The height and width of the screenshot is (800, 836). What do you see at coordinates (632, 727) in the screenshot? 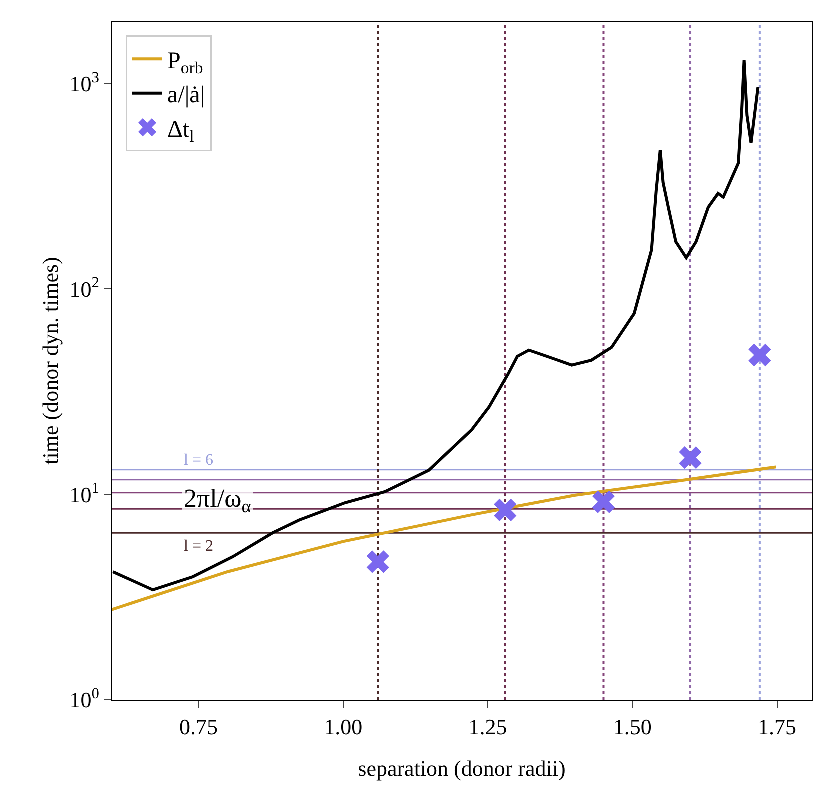
I see `x-tick-label: 1.50` at bounding box center [632, 727].